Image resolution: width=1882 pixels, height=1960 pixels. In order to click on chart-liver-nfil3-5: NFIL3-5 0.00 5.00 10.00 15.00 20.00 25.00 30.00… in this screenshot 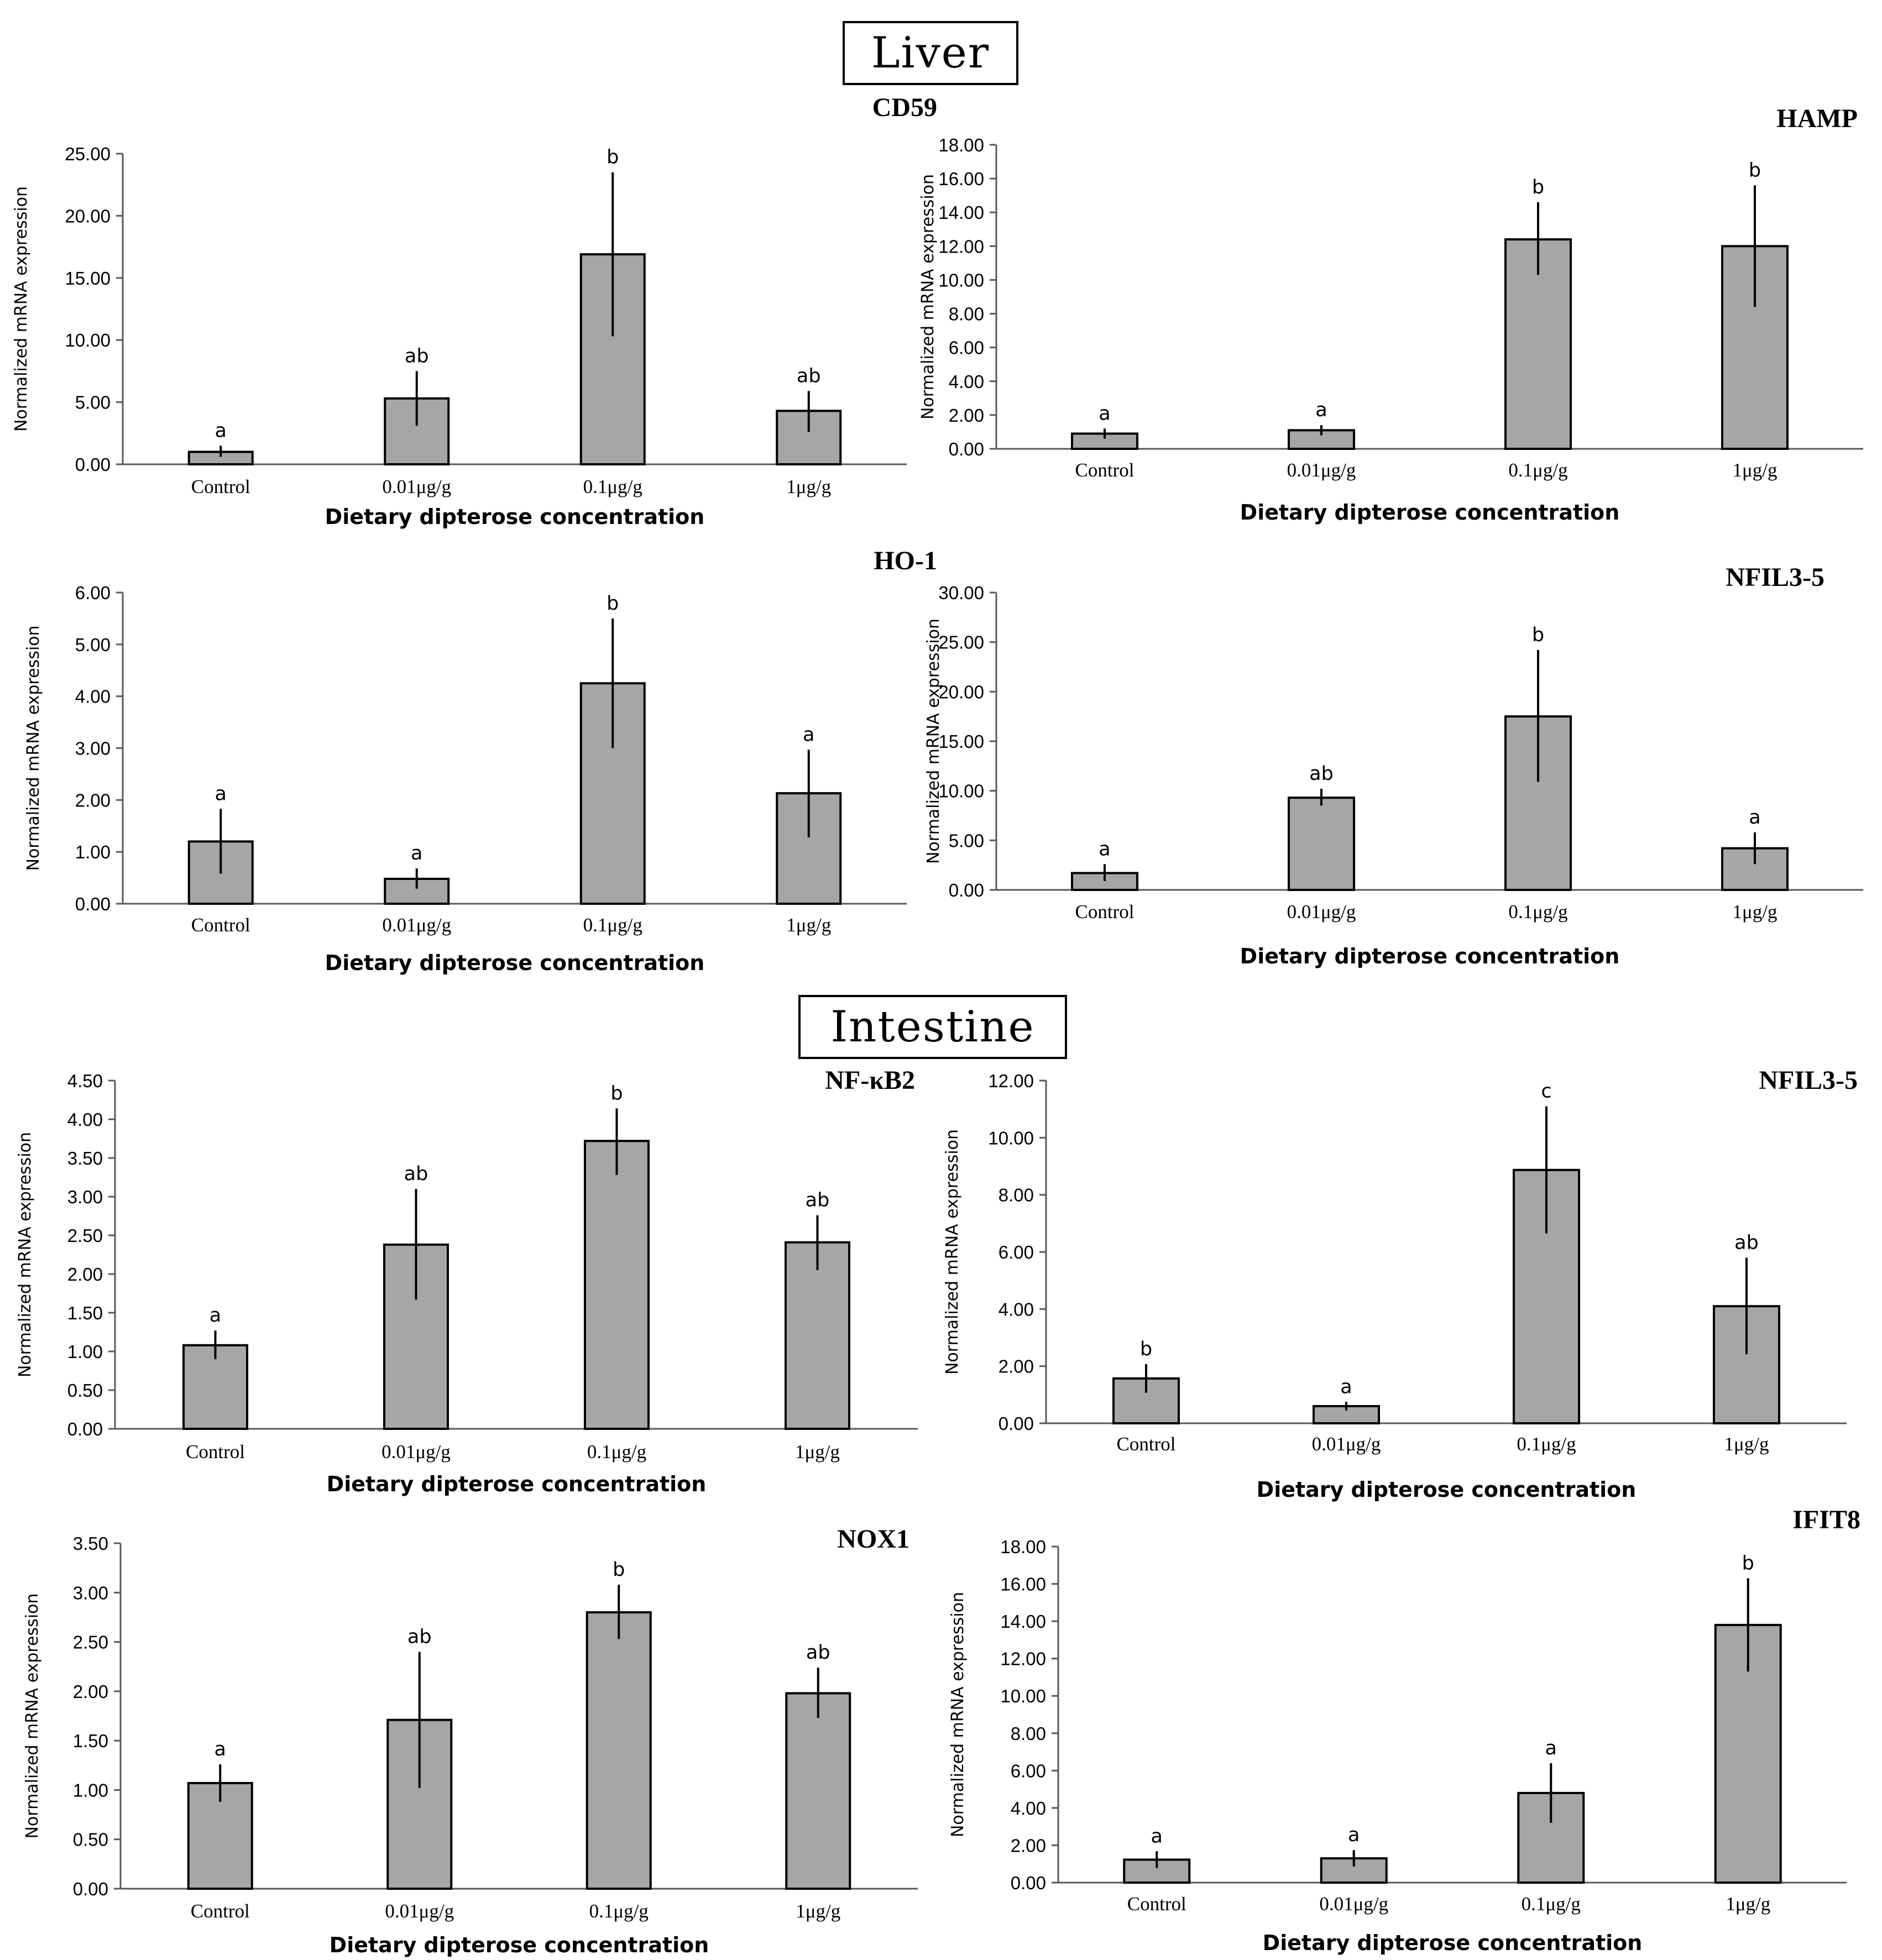, I will do `click(1393, 766)`.